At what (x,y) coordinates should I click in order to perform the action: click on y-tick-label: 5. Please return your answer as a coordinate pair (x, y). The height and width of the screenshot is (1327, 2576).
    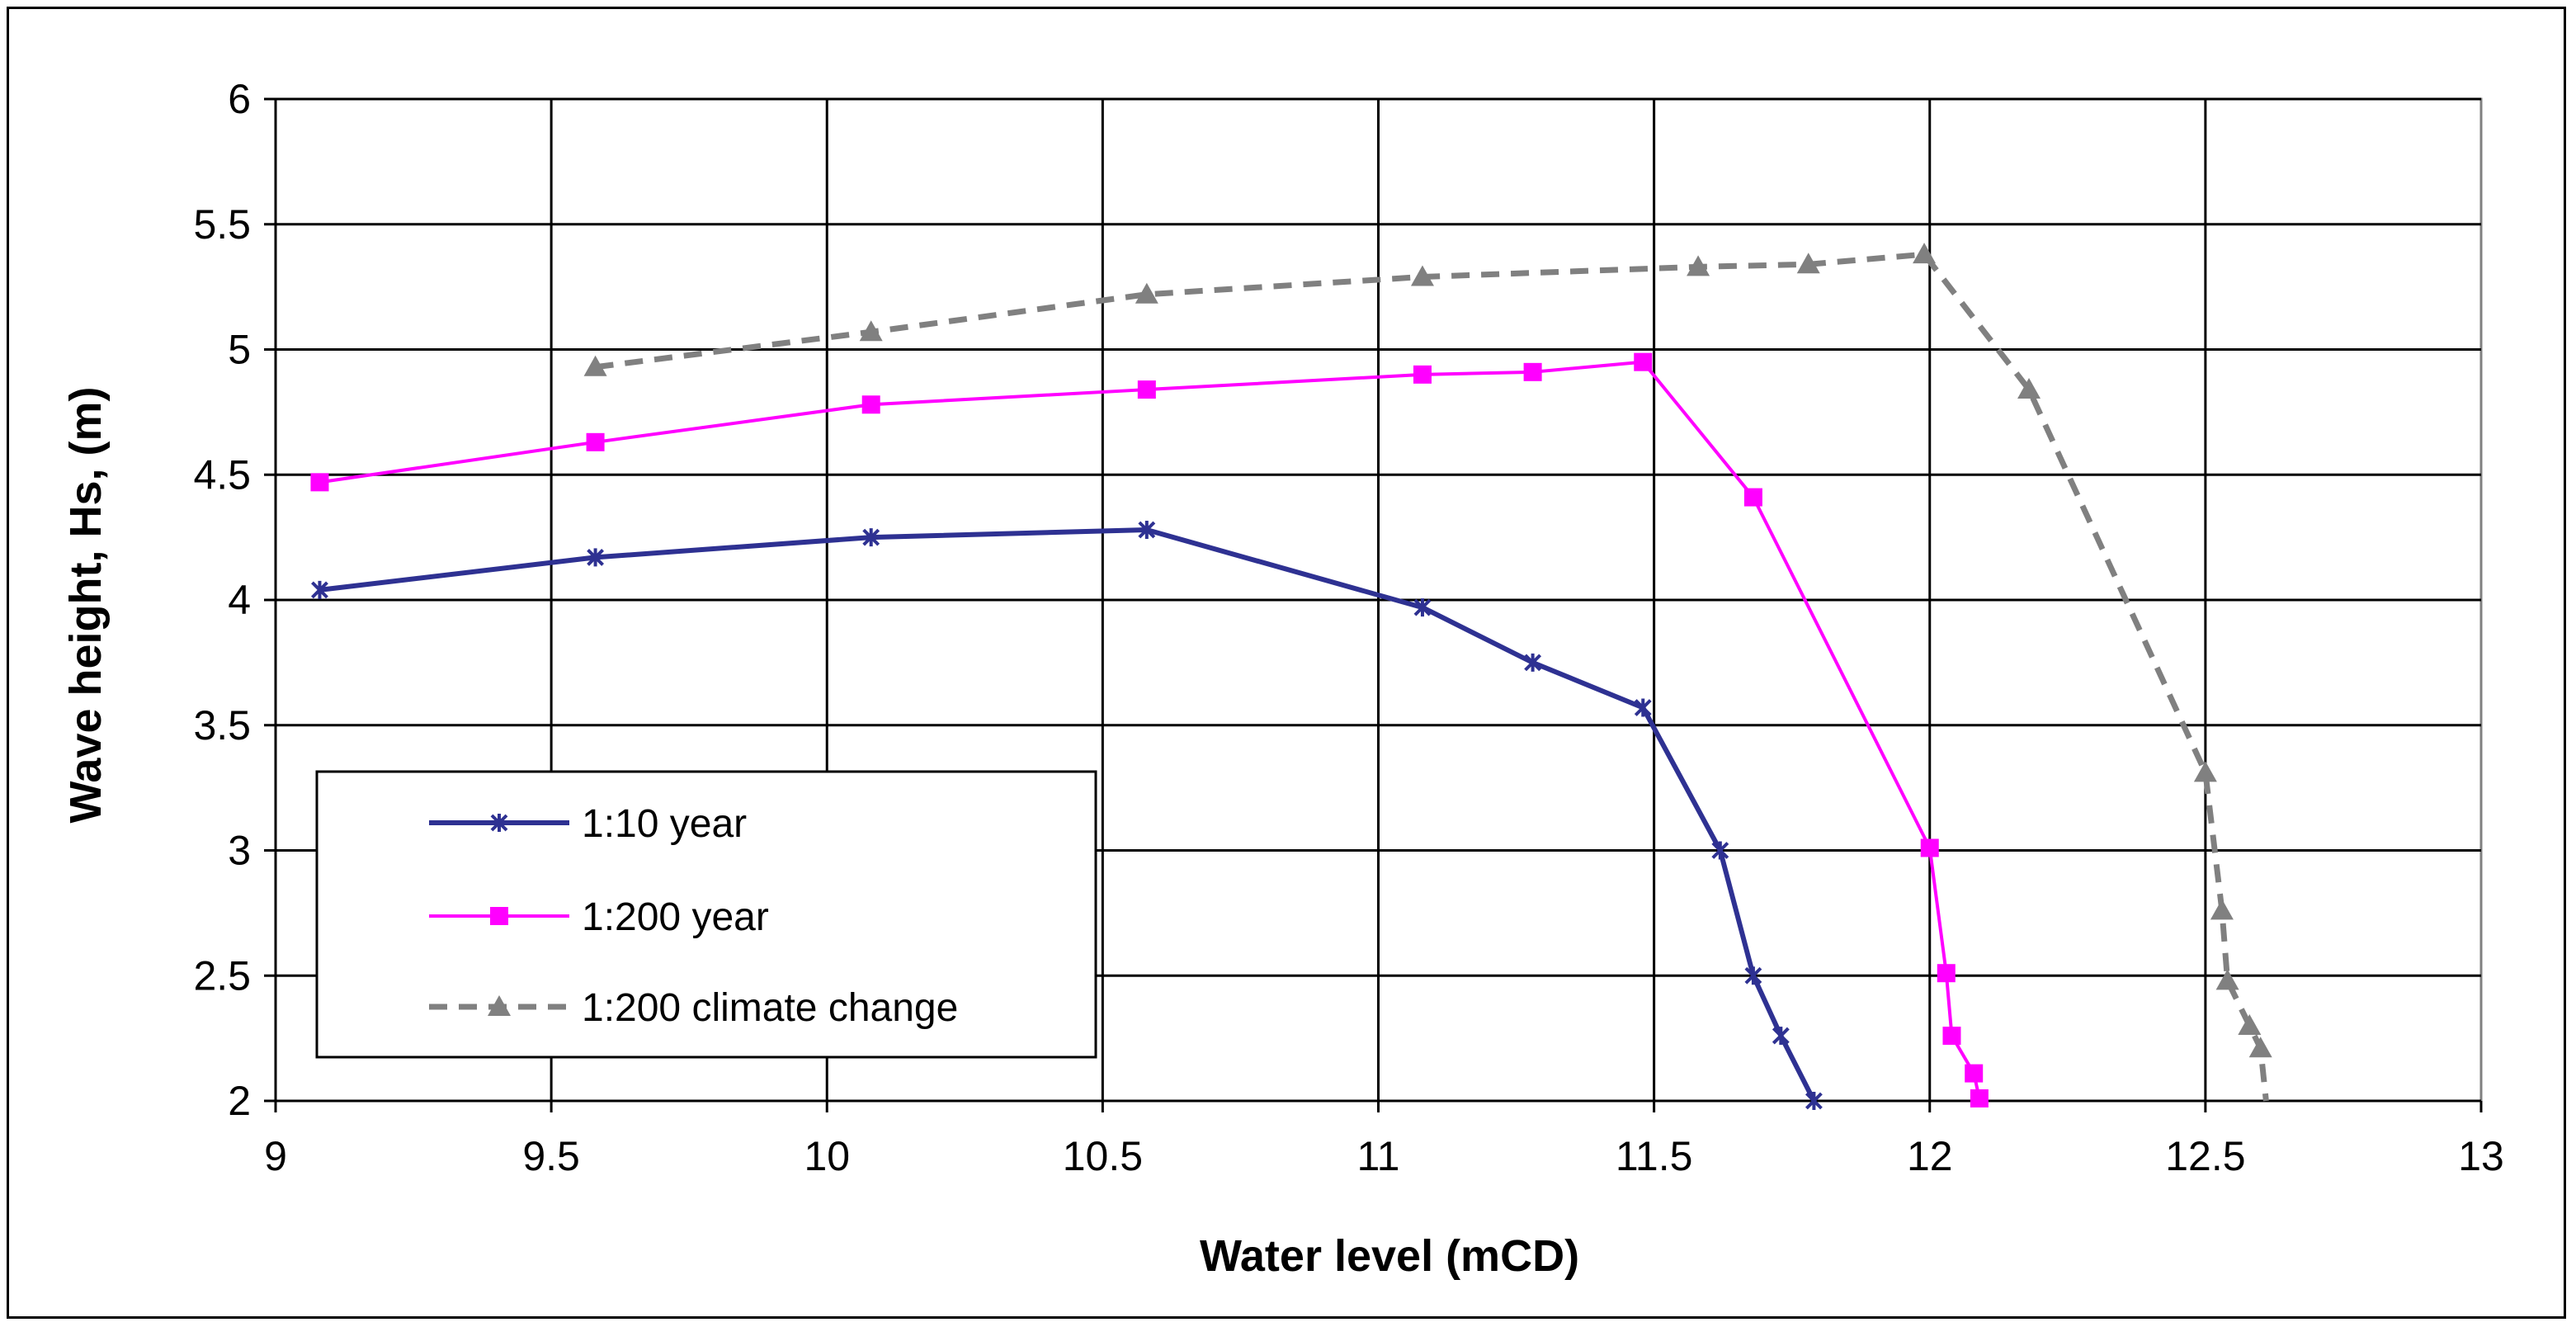
    Looking at the image, I should click on (240, 350).